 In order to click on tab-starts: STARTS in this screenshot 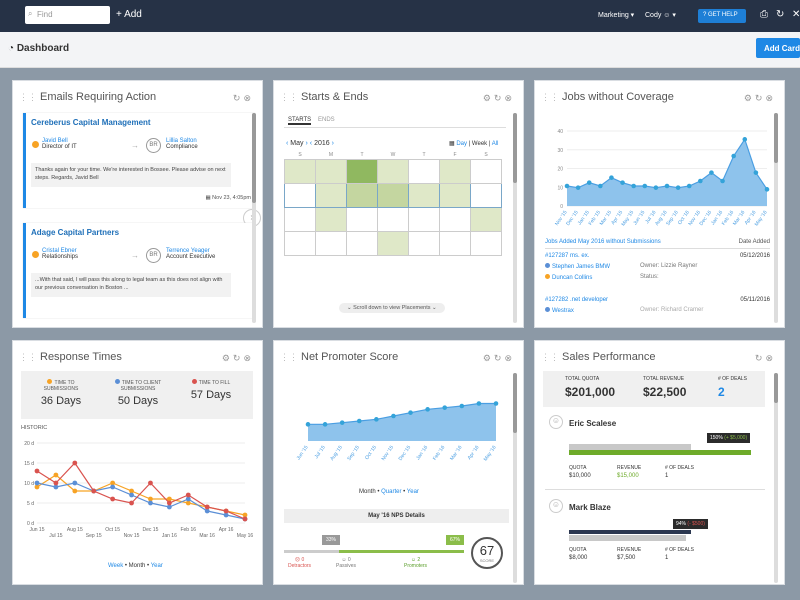, I will do `click(300, 121)`.